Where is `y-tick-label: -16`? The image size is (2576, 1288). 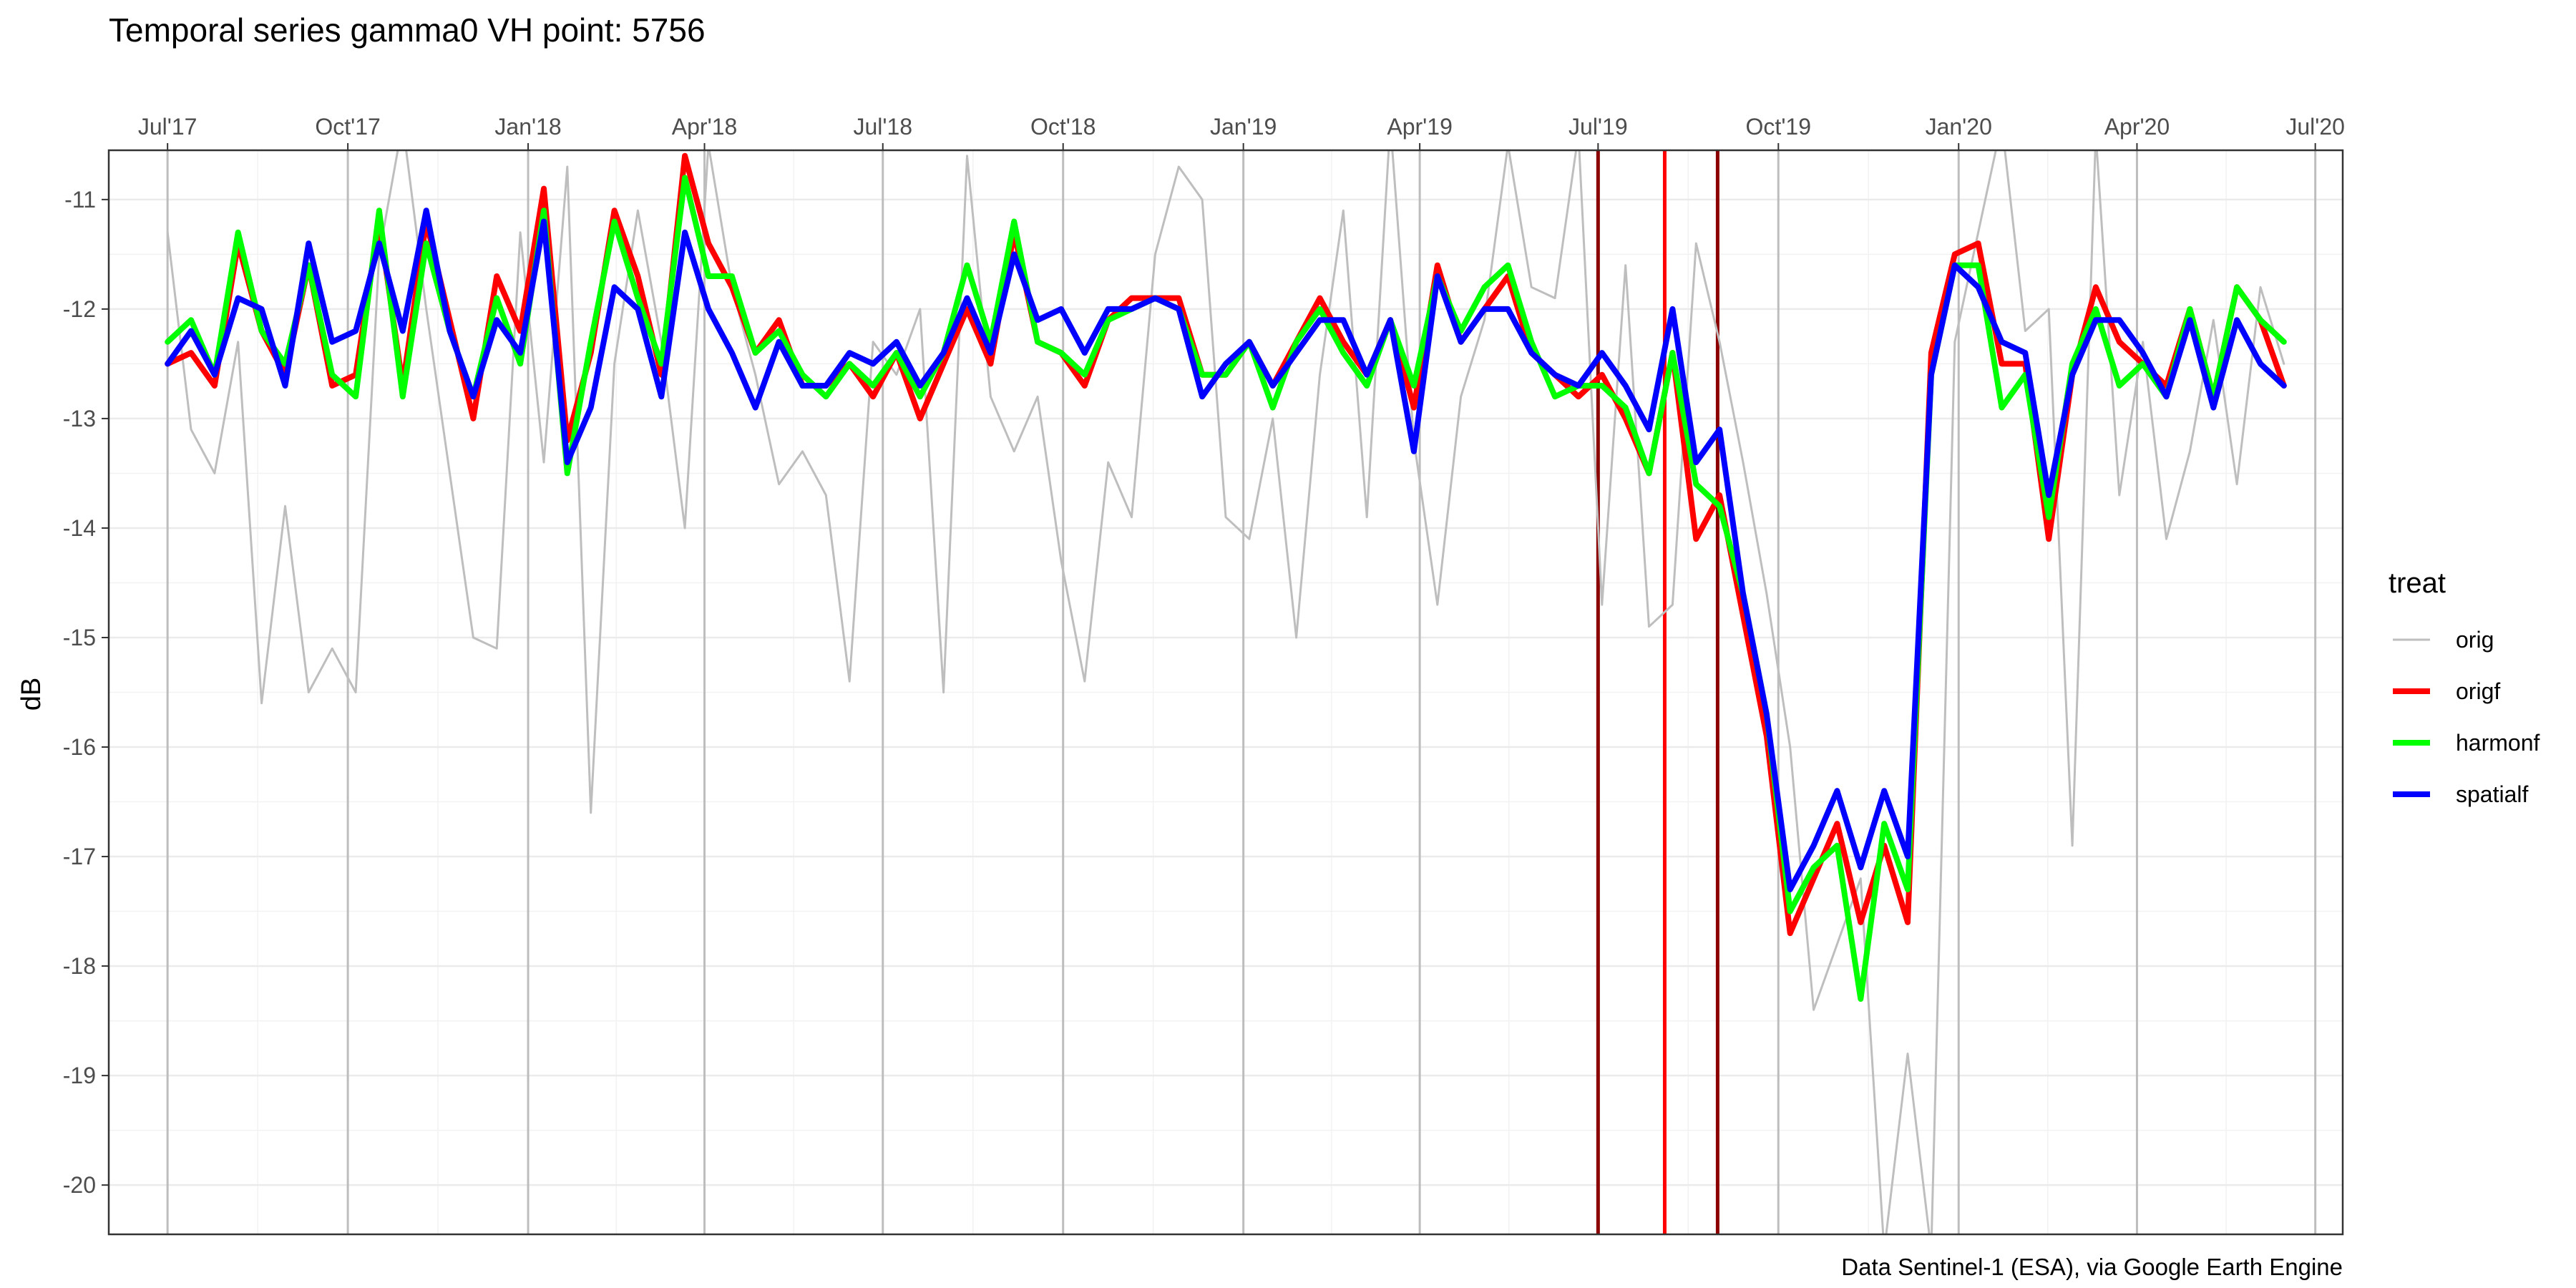 y-tick-label: -16 is located at coordinates (79, 747).